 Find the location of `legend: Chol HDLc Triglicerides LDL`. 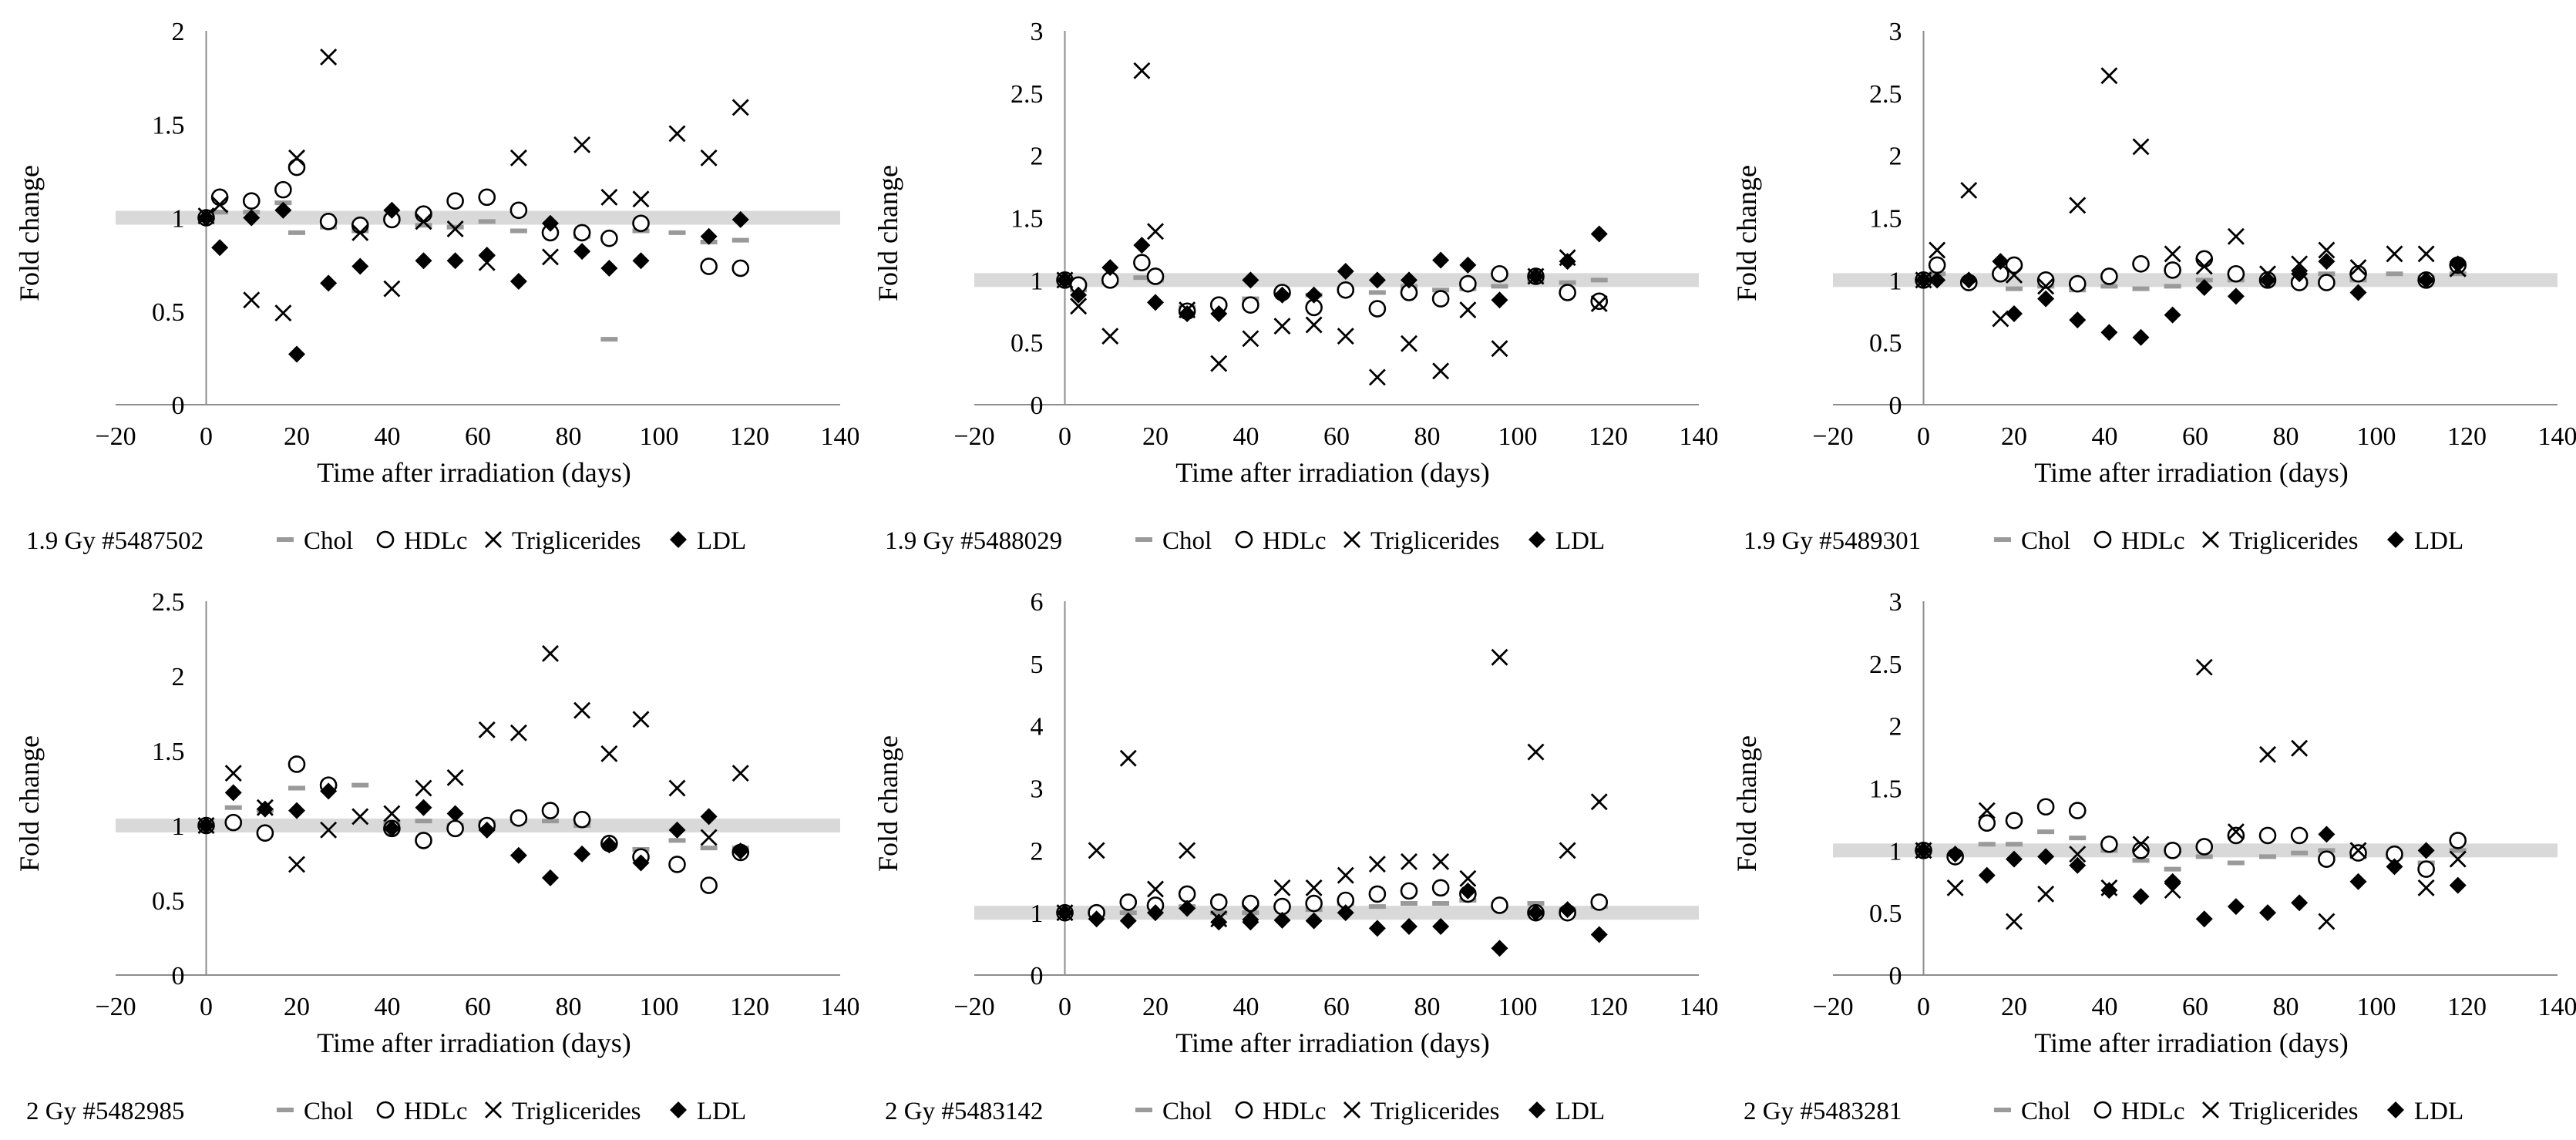

legend: Chol HDLc Triglicerides LDL is located at coordinates (511, 1111).